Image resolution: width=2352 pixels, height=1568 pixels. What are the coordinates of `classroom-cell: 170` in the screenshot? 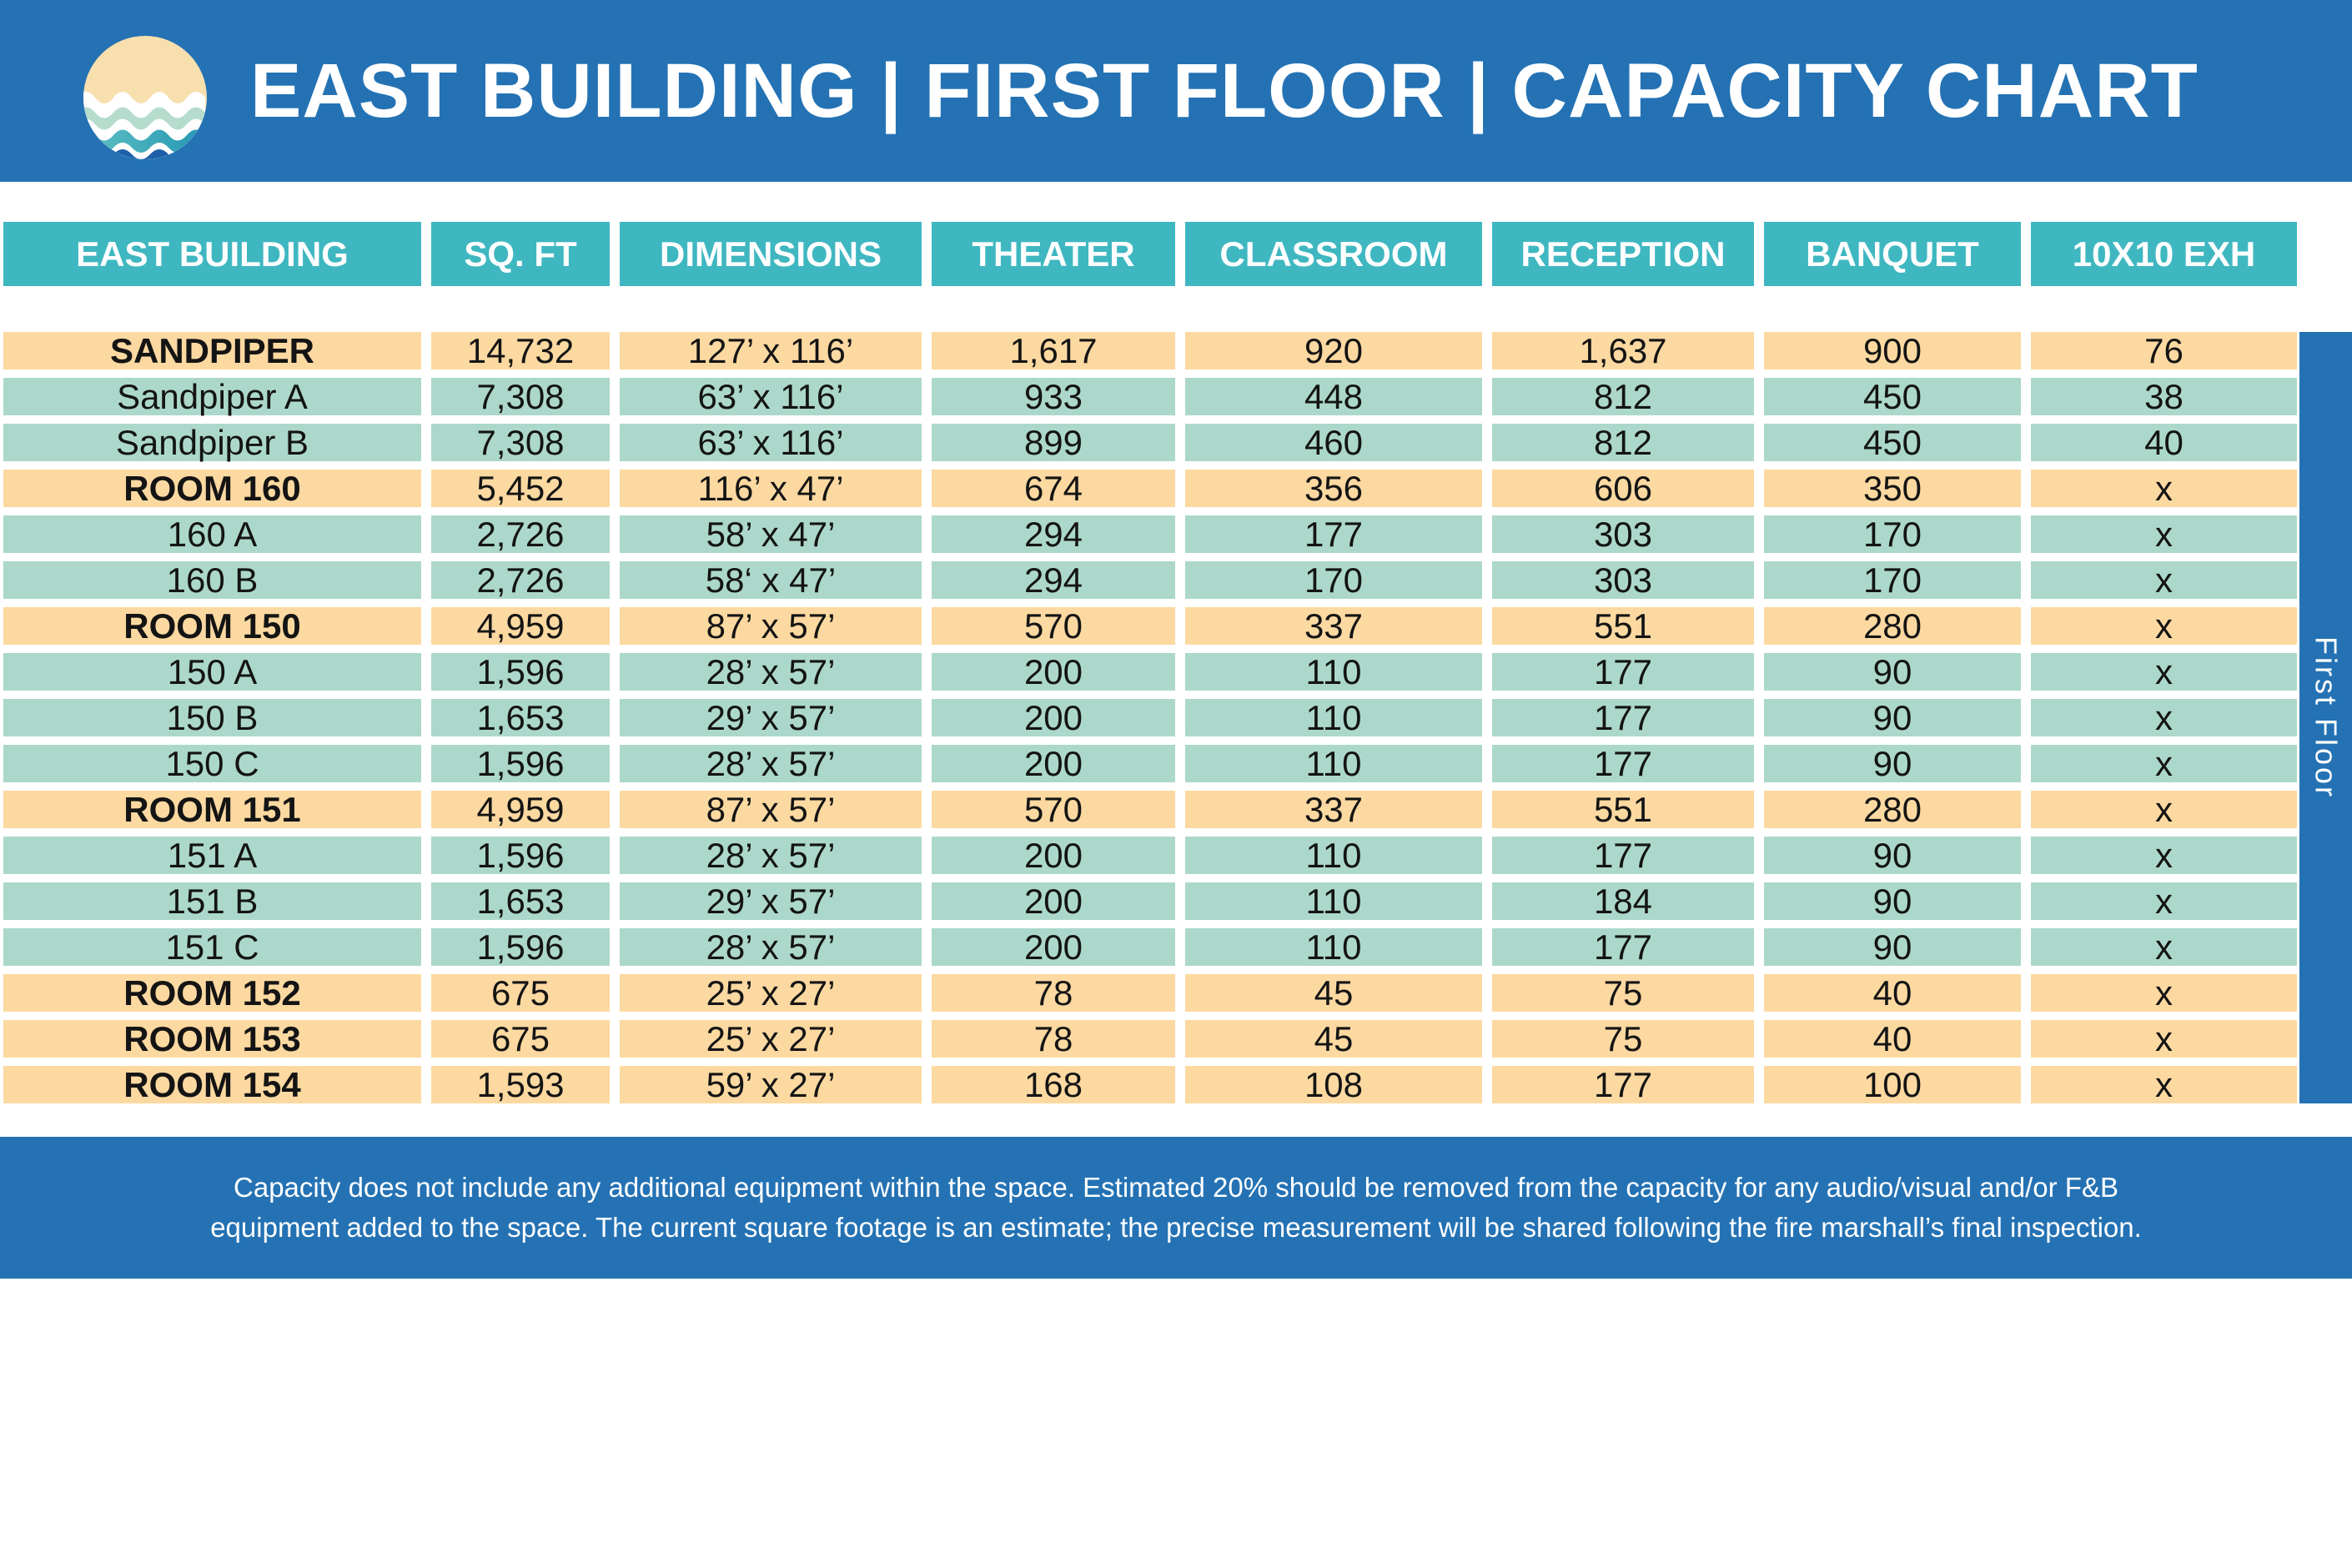 It's located at (1333, 580).